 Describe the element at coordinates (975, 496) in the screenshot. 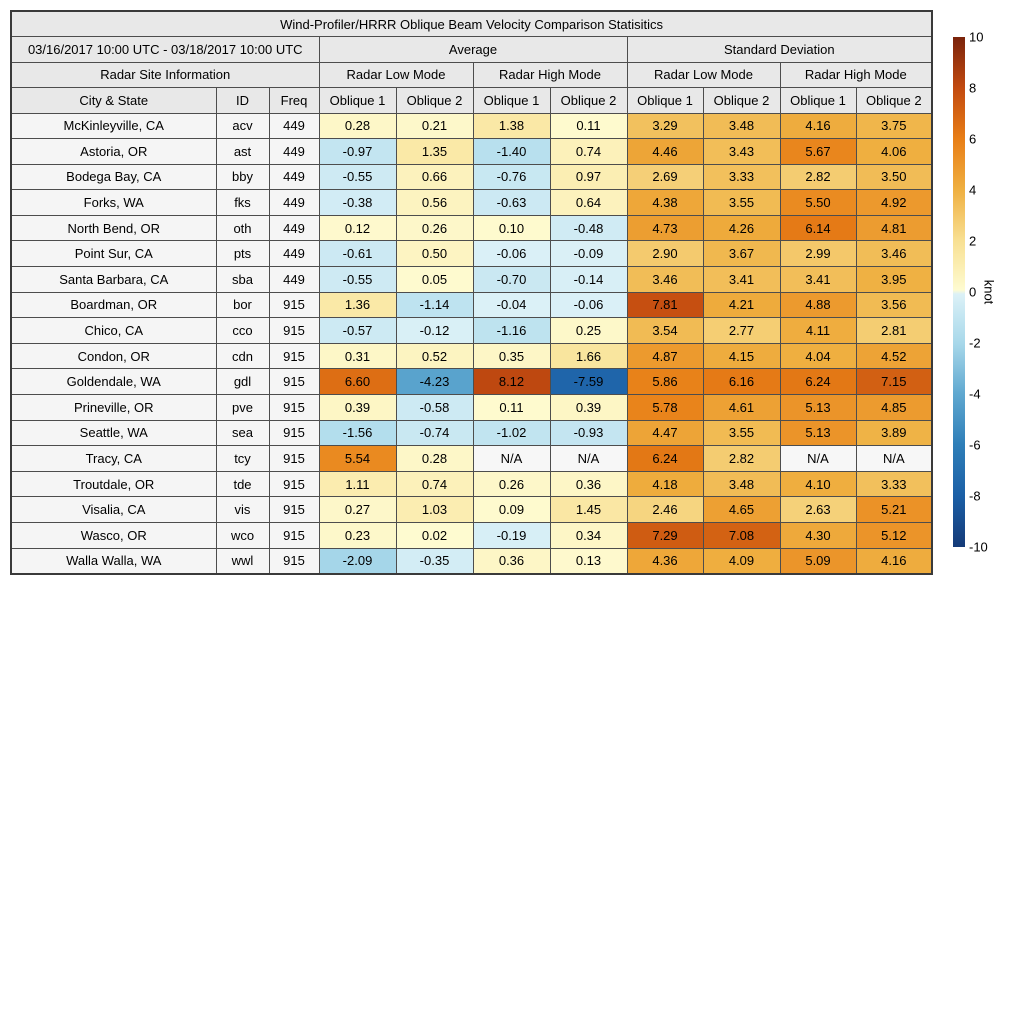

I see `colorbar-tick-label: -8` at that location.